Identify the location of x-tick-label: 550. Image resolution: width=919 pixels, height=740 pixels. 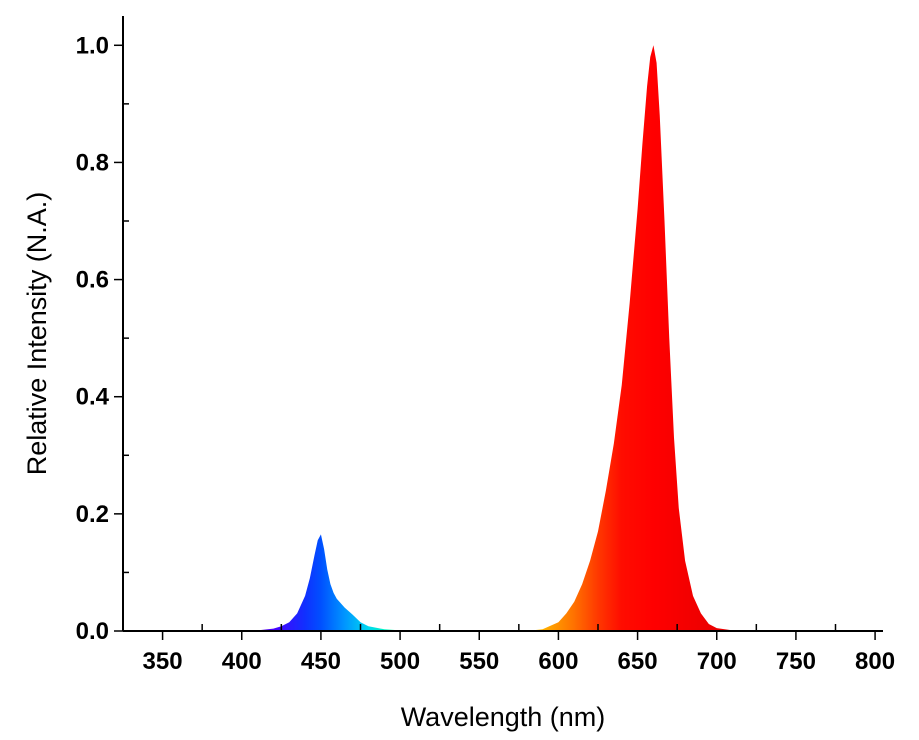
(479, 661).